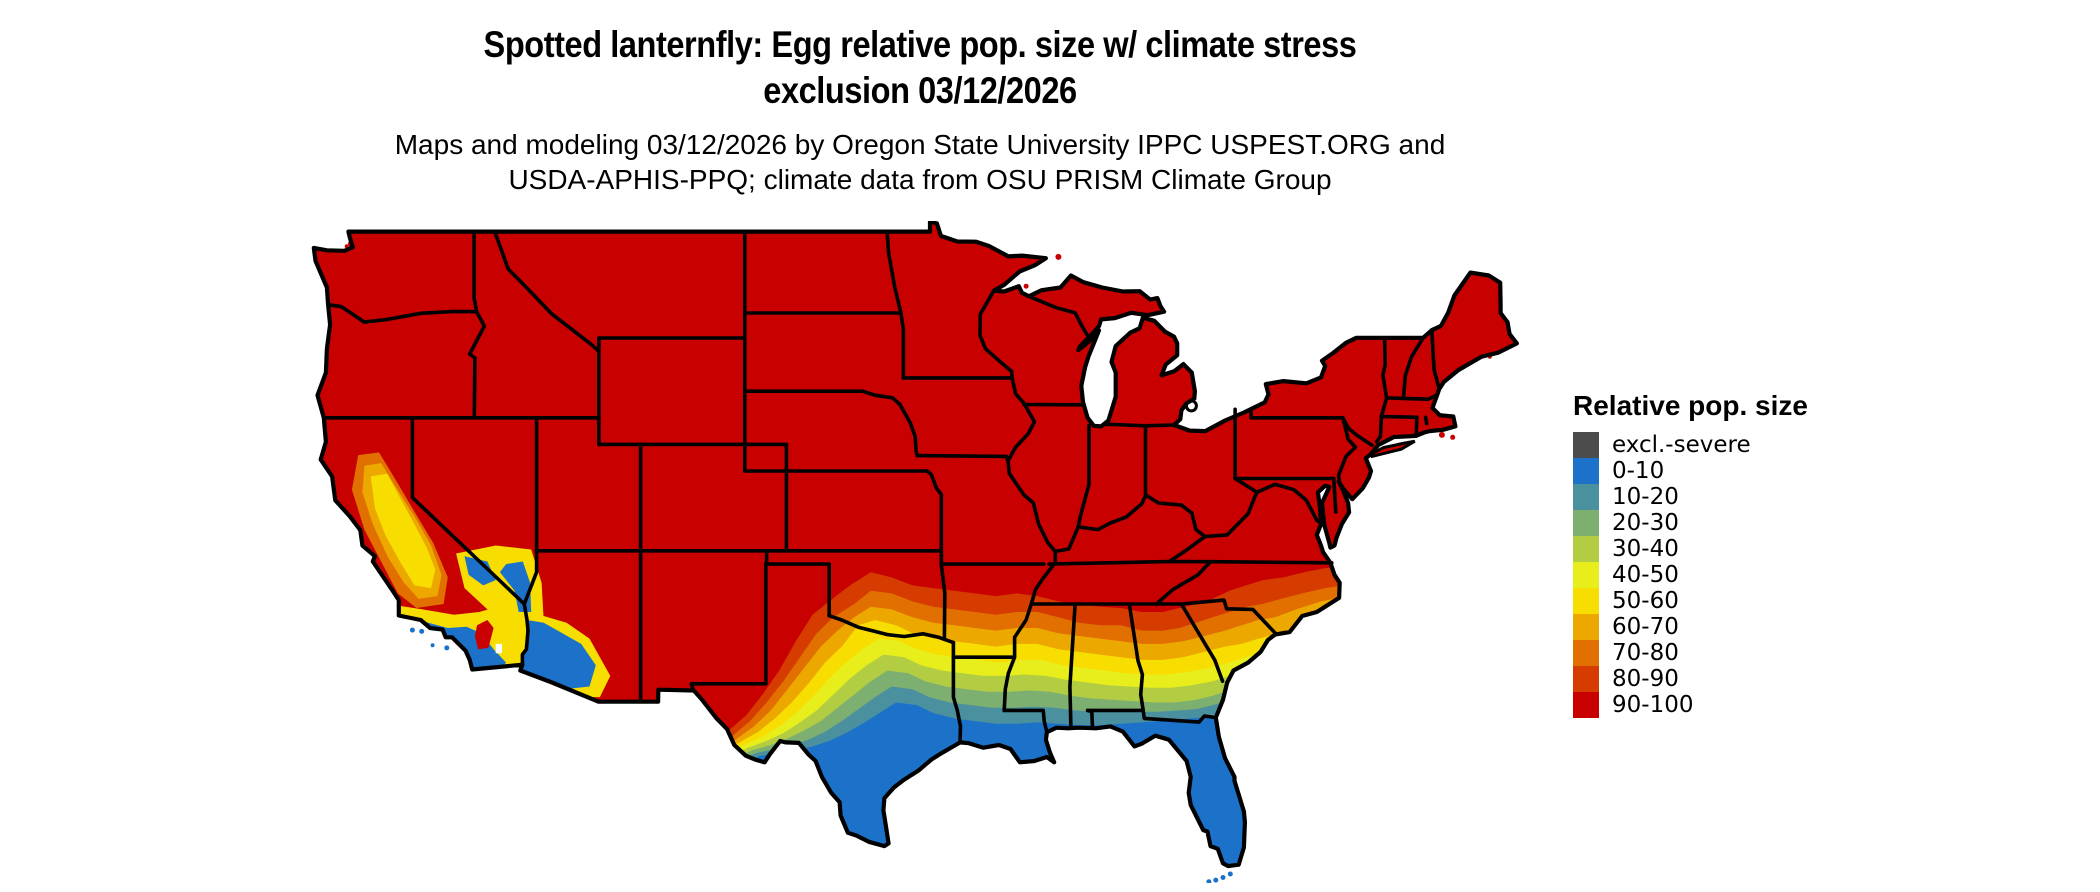 This screenshot has height=892, width=2100. What do you see at coordinates (1690, 679) in the screenshot?
I see `legend-item: 80-90` at bounding box center [1690, 679].